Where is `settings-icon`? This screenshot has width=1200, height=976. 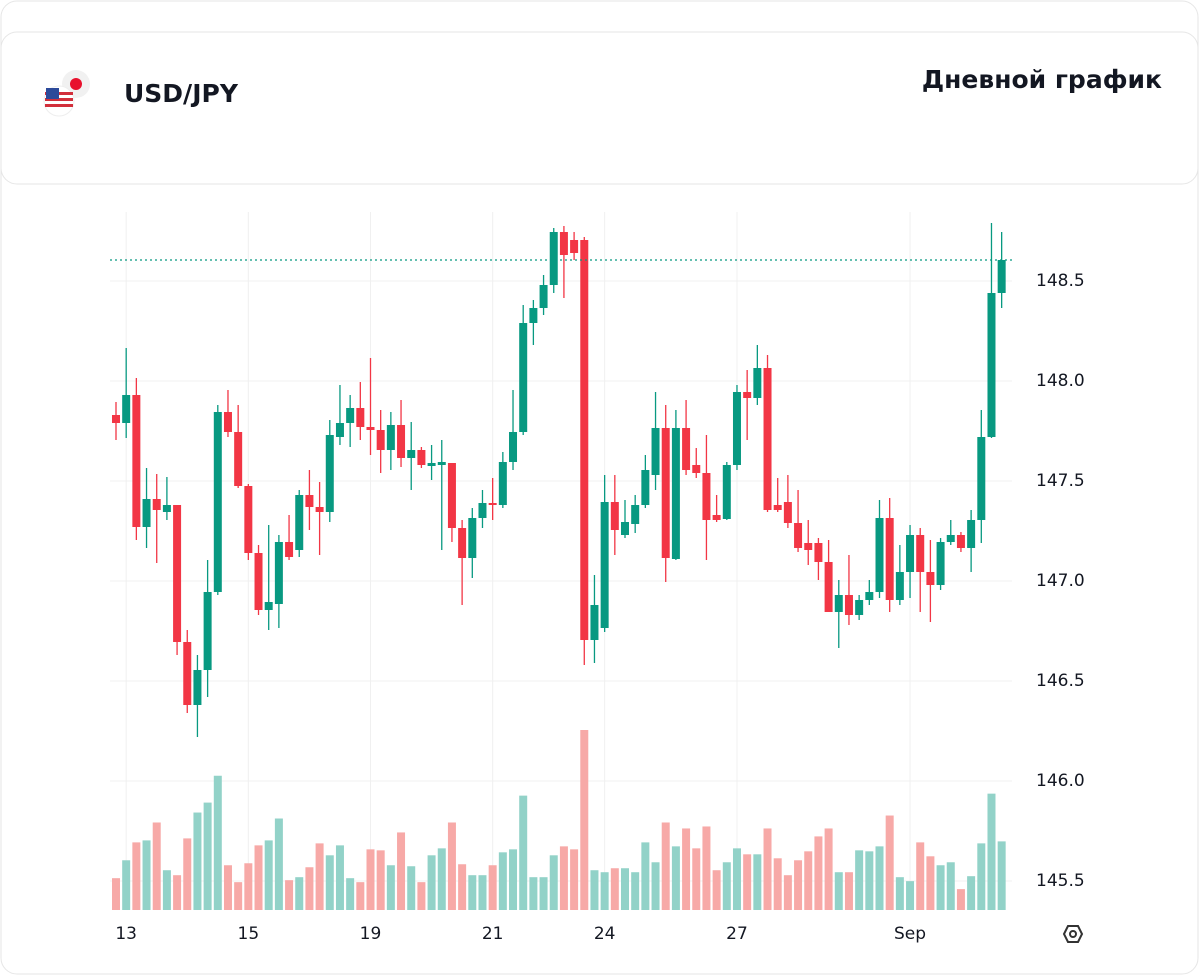 settings-icon is located at coordinates (1073, 934).